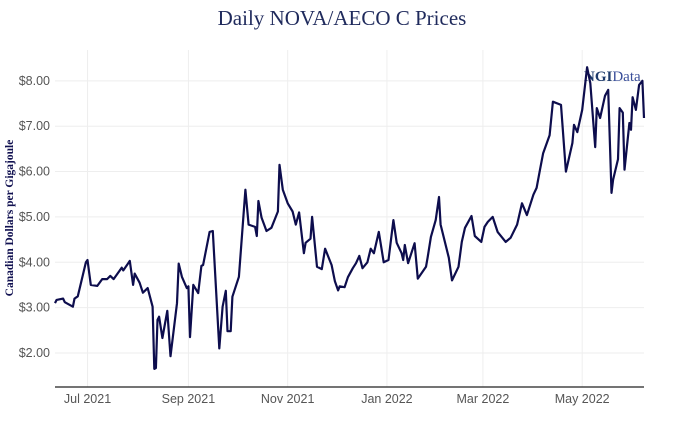 Image resolution: width=684 pixels, height=427 pixels. What do you see at coordinates (582, 399) in the screenshot?
I see `x-tick-label: May 2022` at bounding box center [582, 399].